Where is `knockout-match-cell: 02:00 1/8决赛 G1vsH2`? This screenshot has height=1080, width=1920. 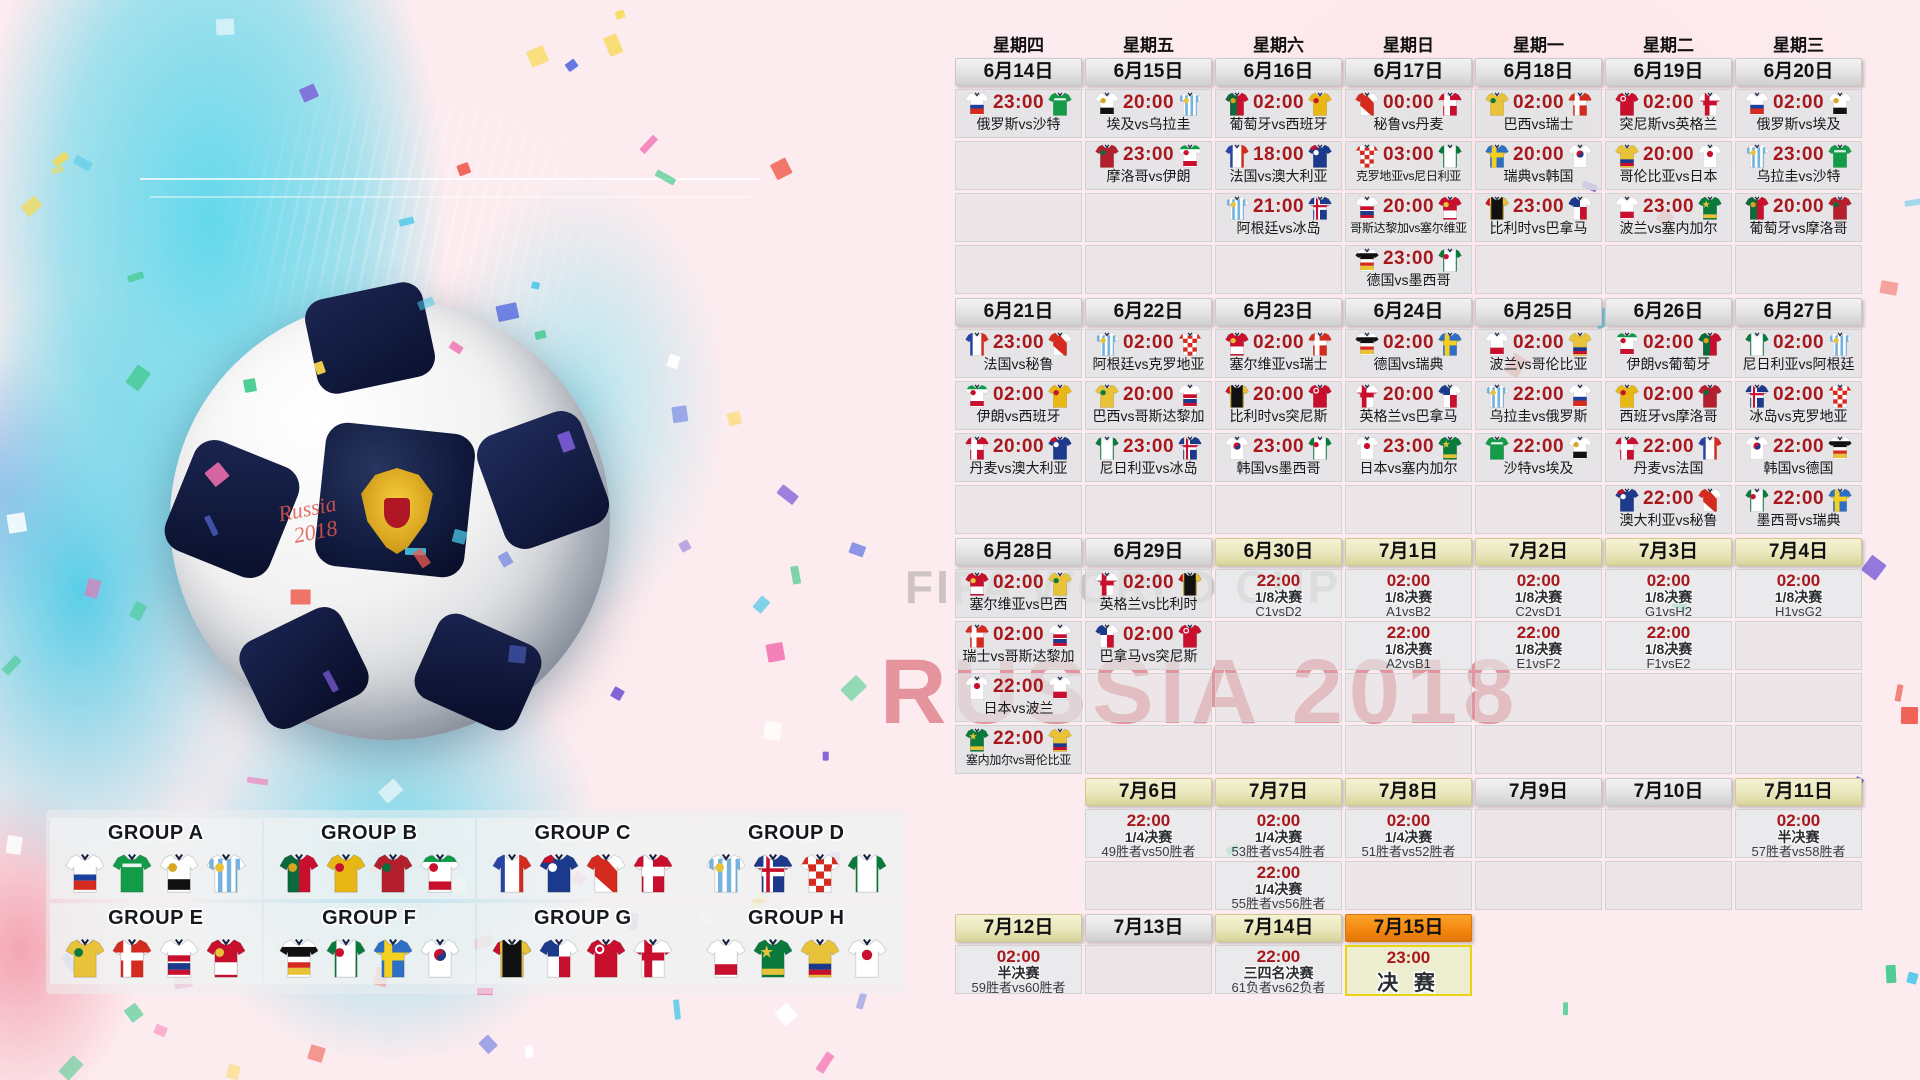
knockout-match-cell: 02:00 1/8决赛 G1vsH2 is located at coordinates (1668, 593).